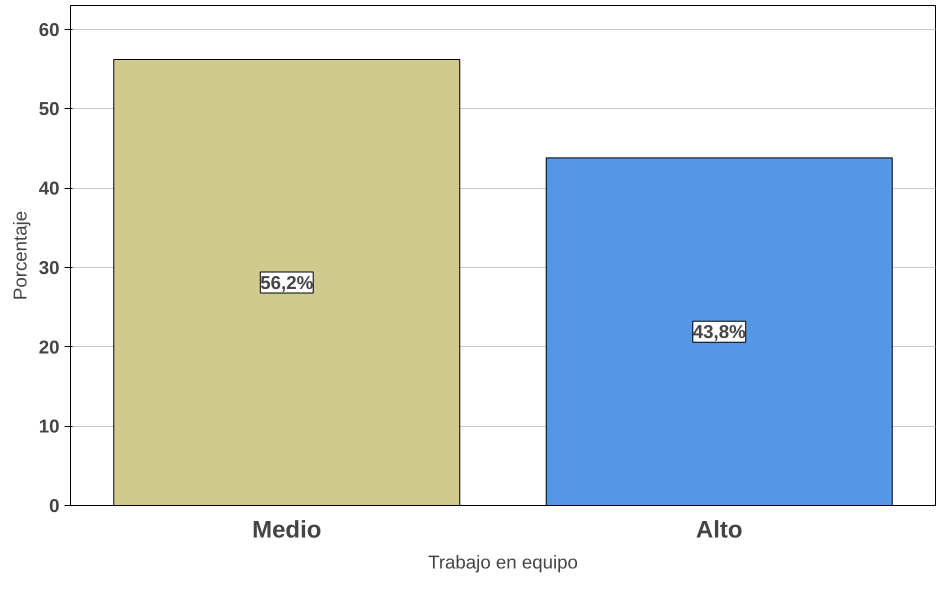 The image size is (946, 592). Describe the element at coordinates (49, 267) in the screenshot. I see `y-tick-label: 30` at that location.